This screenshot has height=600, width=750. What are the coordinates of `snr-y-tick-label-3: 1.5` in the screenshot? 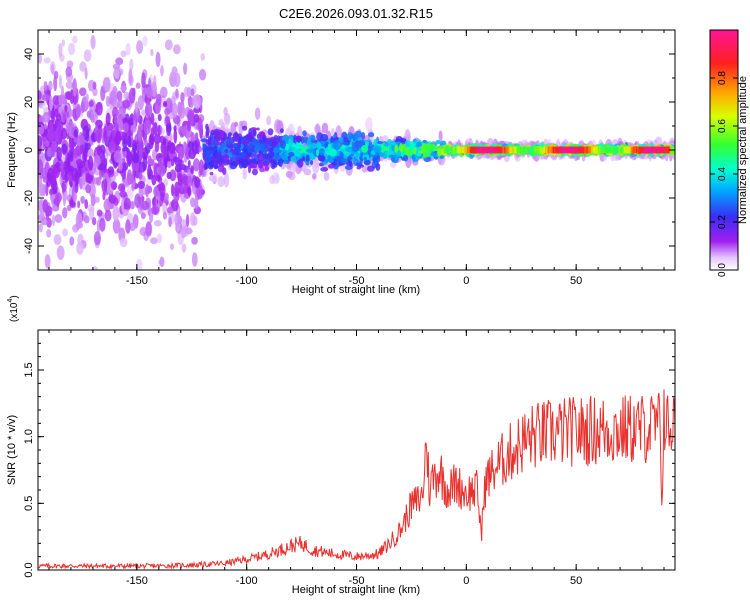 It's located at (29, 369).